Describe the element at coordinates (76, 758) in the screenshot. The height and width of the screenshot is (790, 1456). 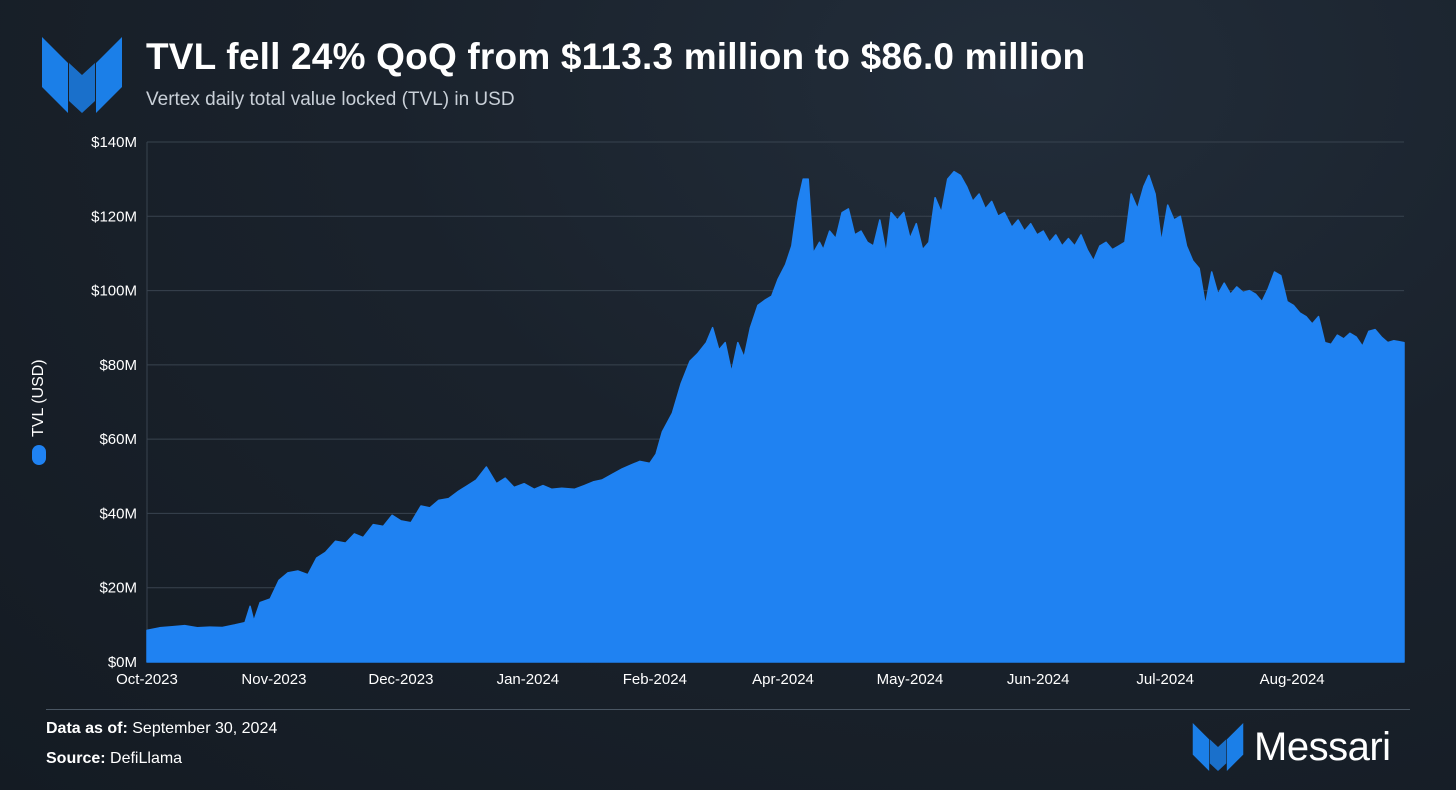
I see `data-source-label: Source:` at that location.